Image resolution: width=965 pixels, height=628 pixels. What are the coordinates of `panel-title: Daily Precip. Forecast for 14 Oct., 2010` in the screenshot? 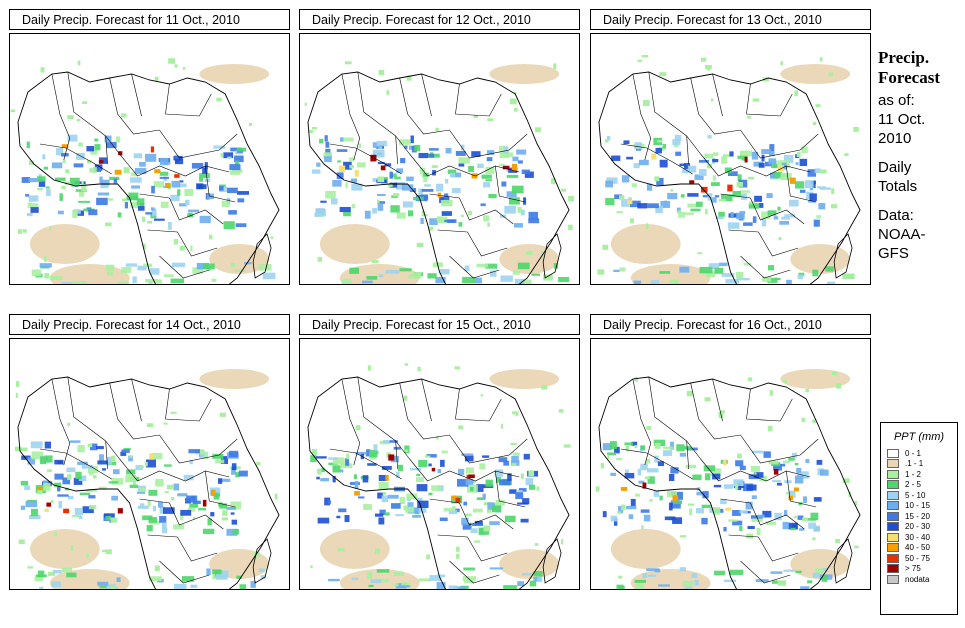 It's located at (149, 324).